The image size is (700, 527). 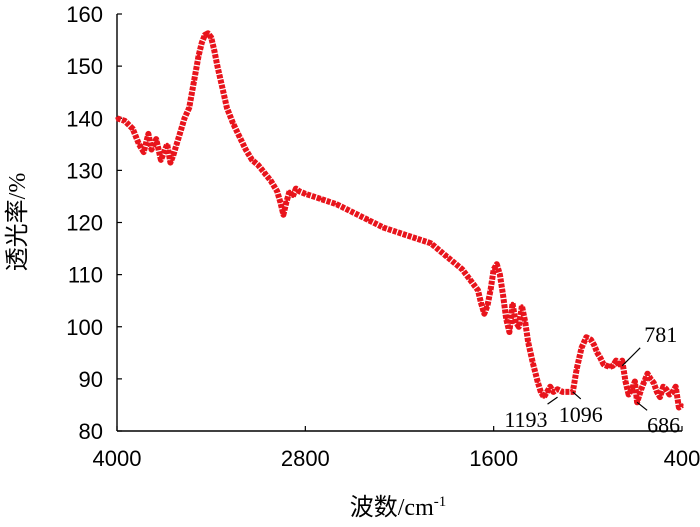 I want to click on y-tick-label: 90, so click(x=91, y=379).